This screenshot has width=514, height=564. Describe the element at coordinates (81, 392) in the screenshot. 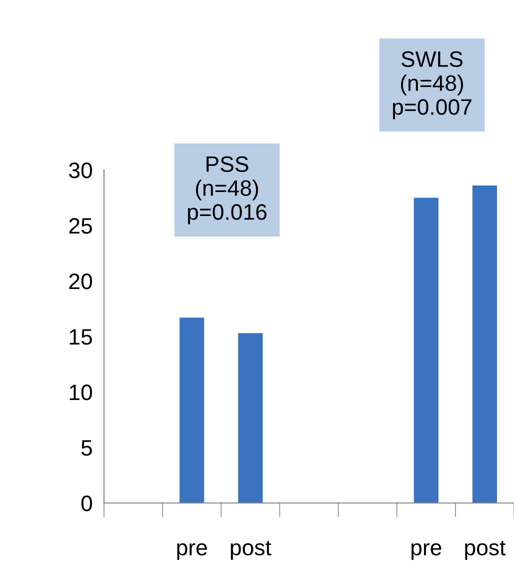

I see `y-tick-label: 10` at that location.